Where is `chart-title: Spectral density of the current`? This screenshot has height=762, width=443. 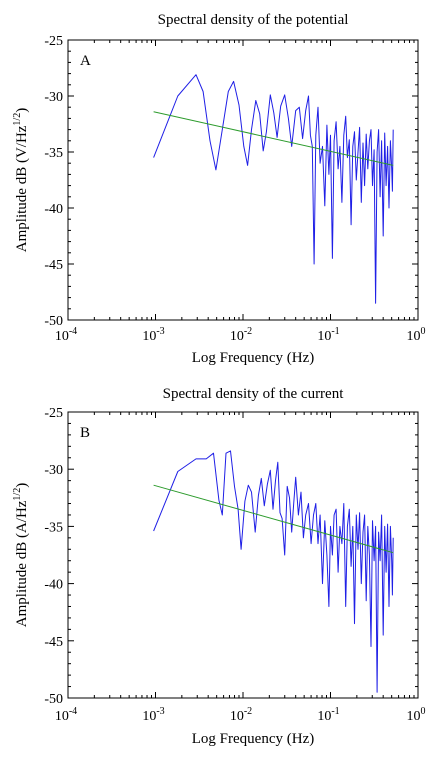 chart-title: Spectral density of the current is located at coordinates (254, 394).